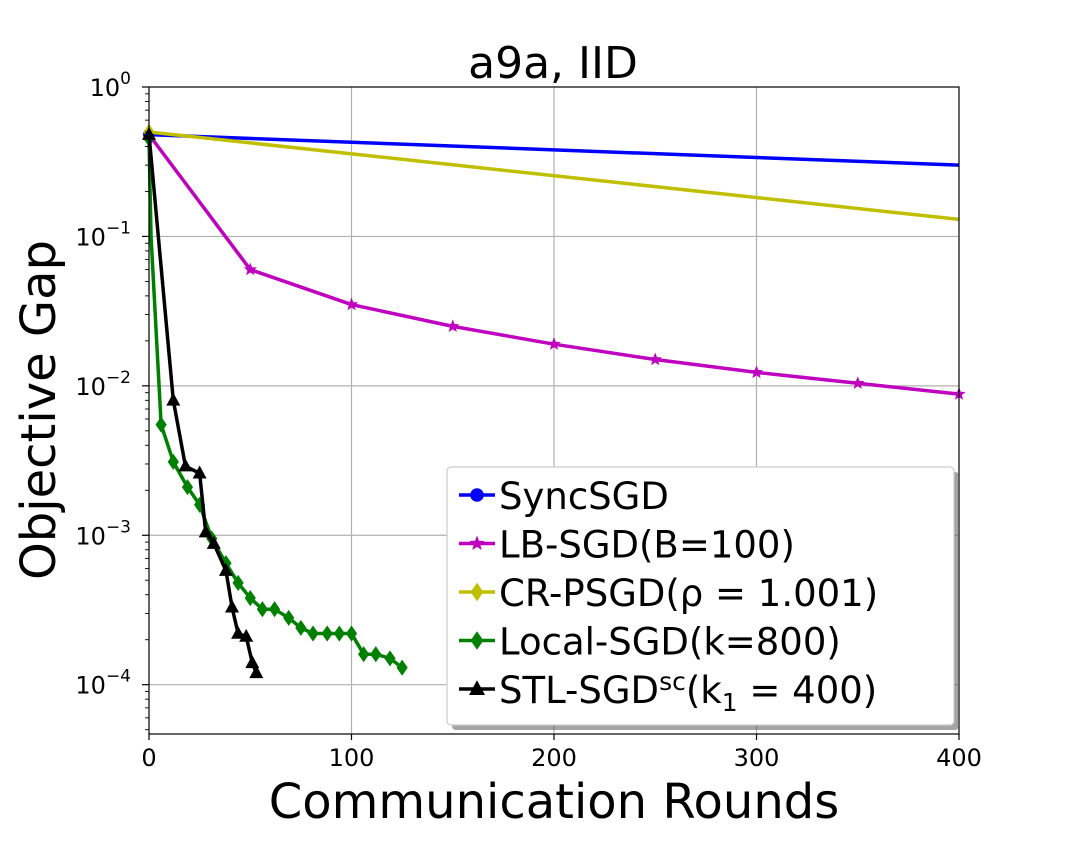 The height and width of the screenshot is (853, 1066). I want to click on y-tick-label: 10⁰, so click(110, 85).